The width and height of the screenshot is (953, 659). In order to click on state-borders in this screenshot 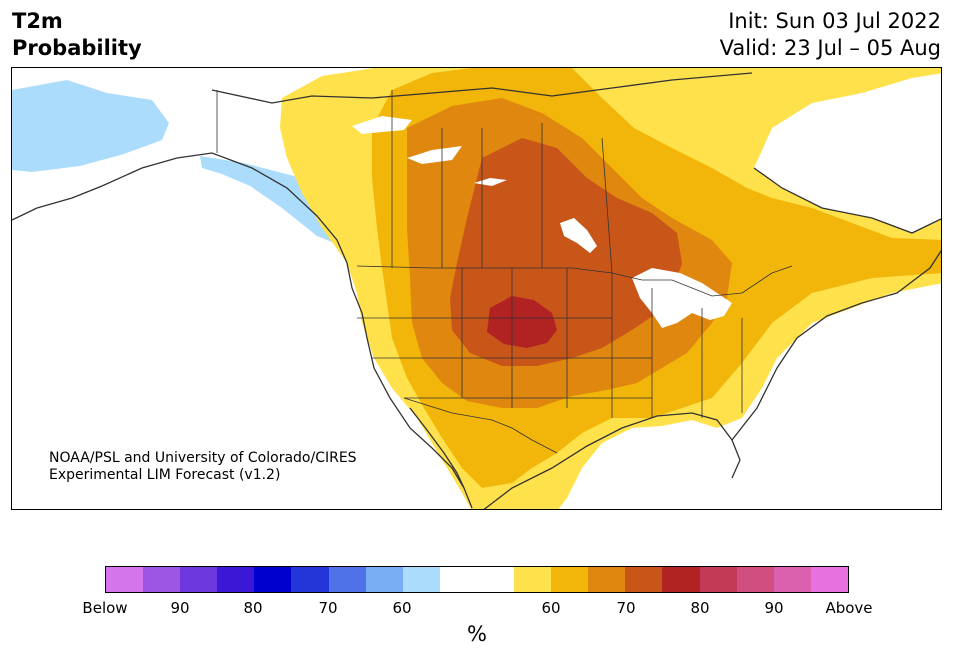, I will do `click(550, 343)`.